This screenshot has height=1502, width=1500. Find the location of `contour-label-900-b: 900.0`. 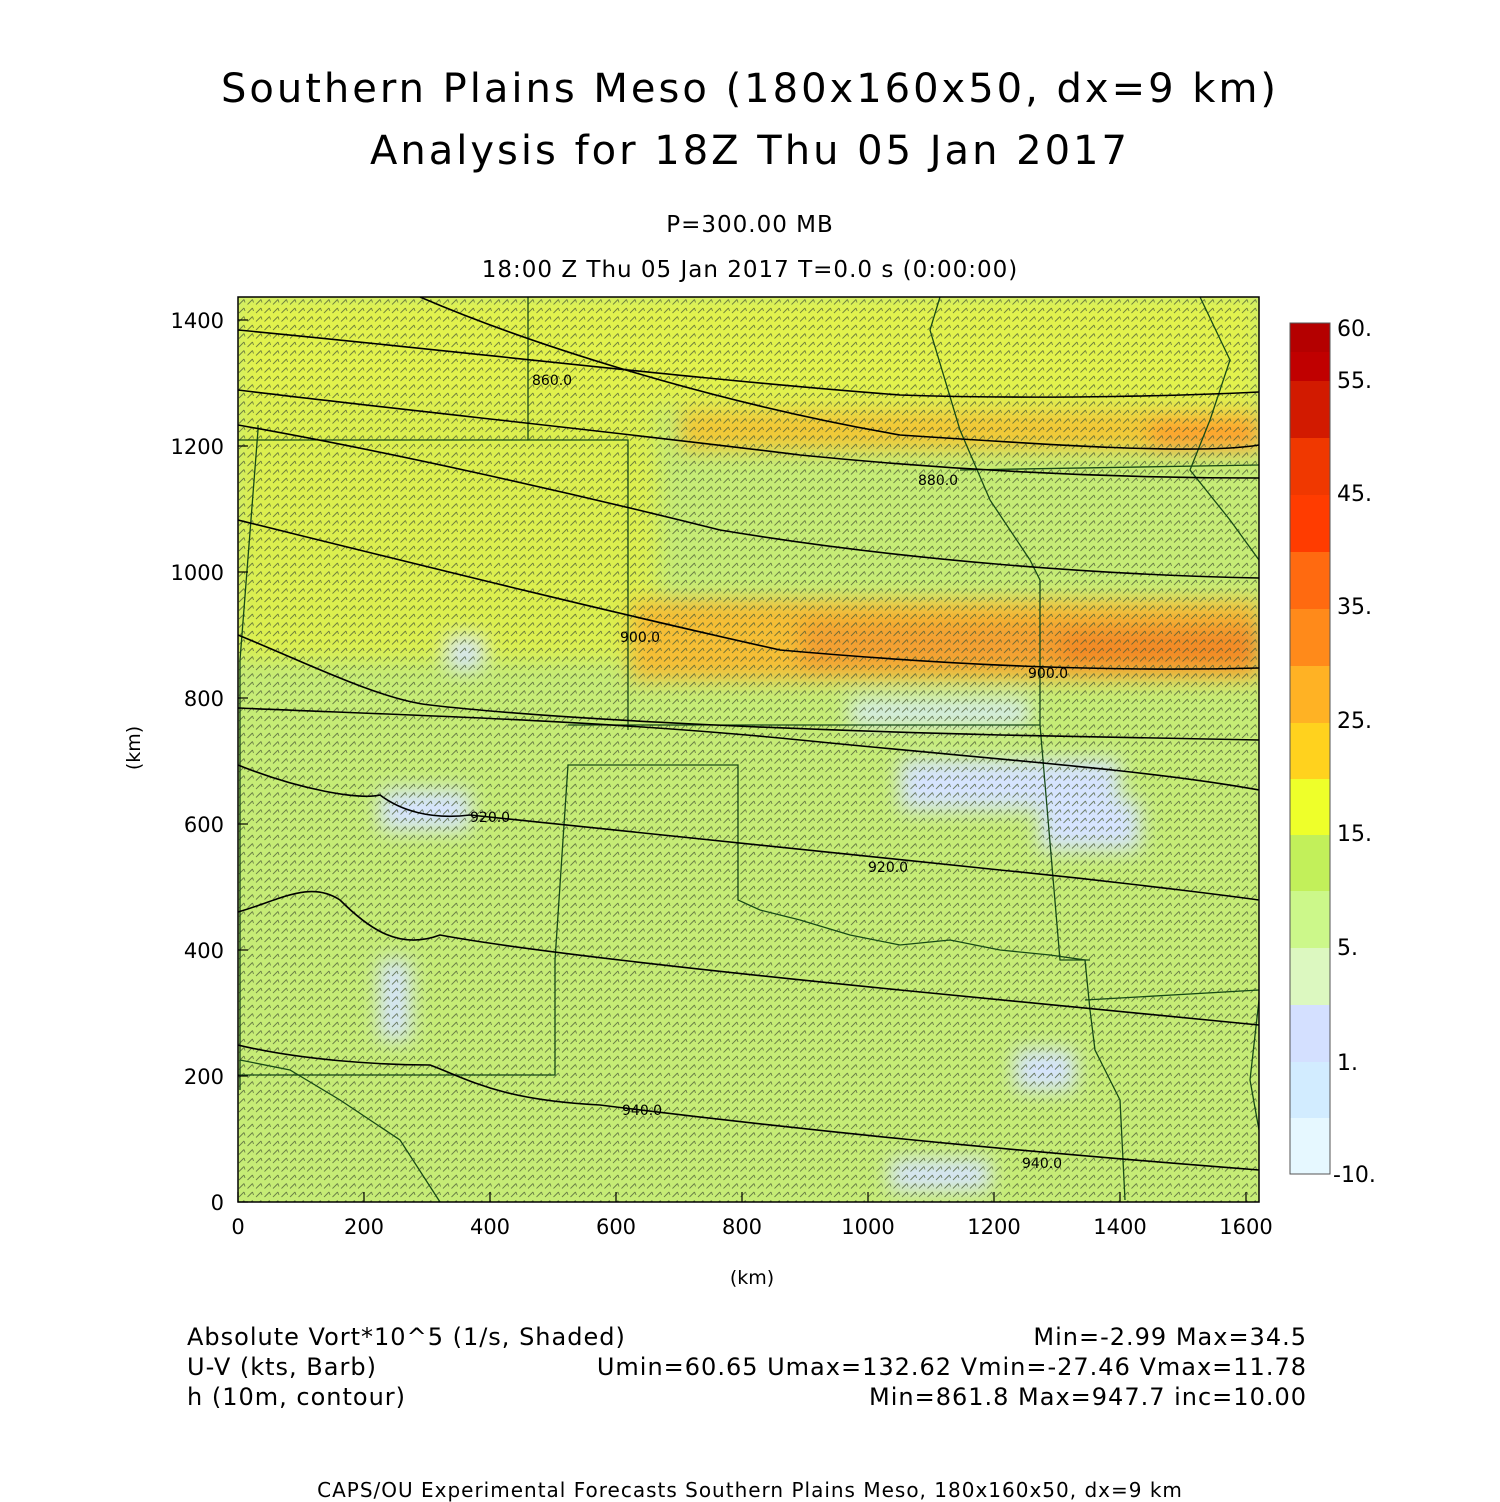

contour-label-900-b: 900.0 is located at coordinates (1048, 674).